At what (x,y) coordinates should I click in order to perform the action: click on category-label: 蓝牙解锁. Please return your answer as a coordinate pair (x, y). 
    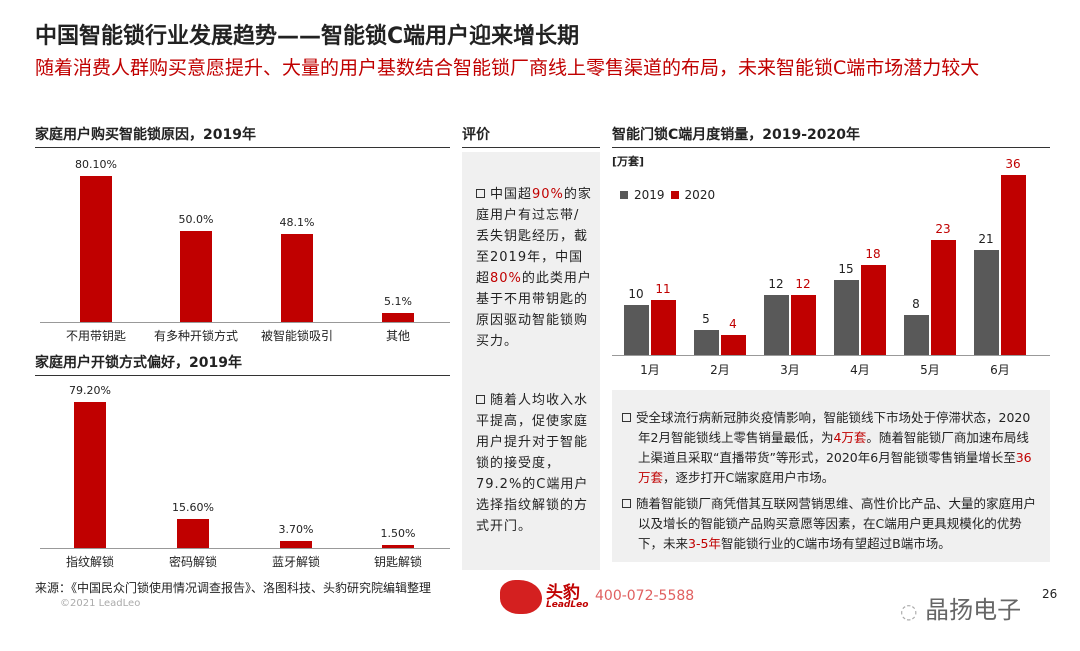
    Looking at the image, I should click on (295, 562).